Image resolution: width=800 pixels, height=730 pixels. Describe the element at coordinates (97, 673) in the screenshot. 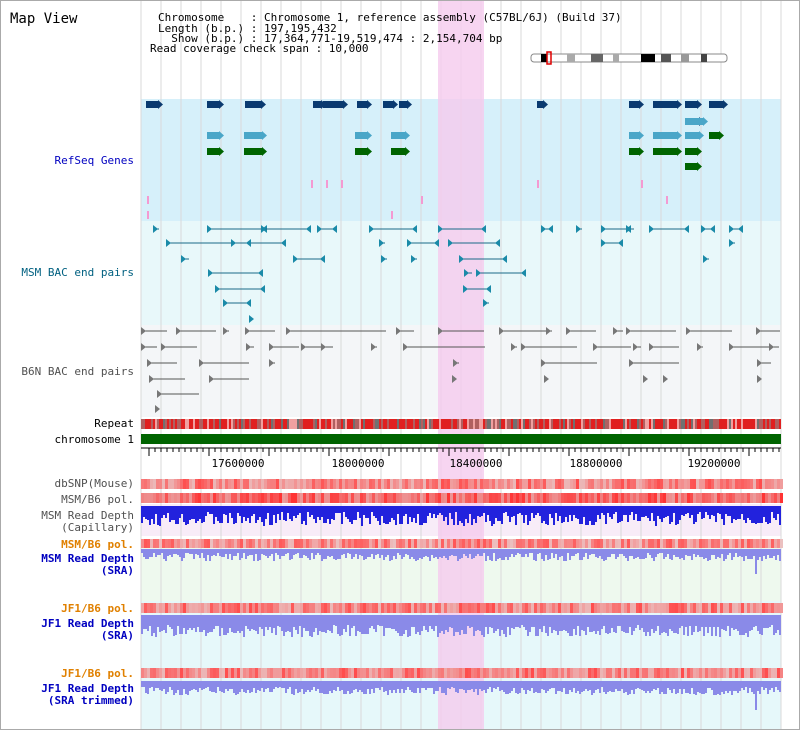

I see `track-label-jf1-pol-2: JF1/B6 pol.` at that location.